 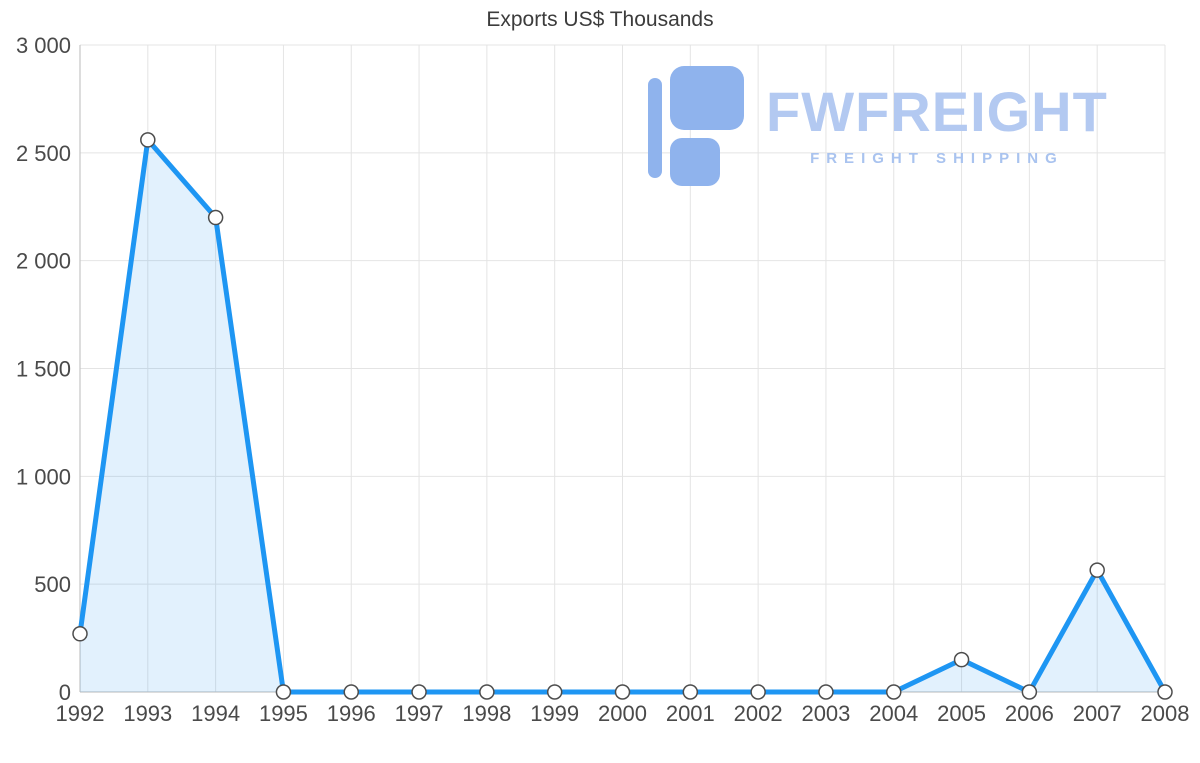 I want to click on x-tick-label: 2000, so click(x=622, y=713).